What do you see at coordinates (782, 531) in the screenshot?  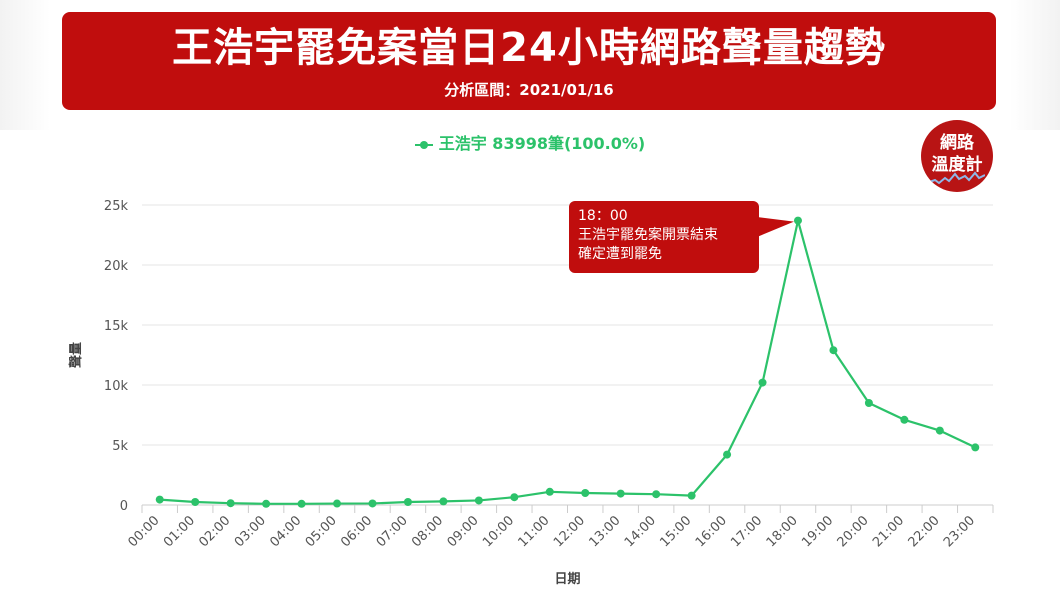 I see `x-tick-label: 18:00` at bounding box center [782, 531].